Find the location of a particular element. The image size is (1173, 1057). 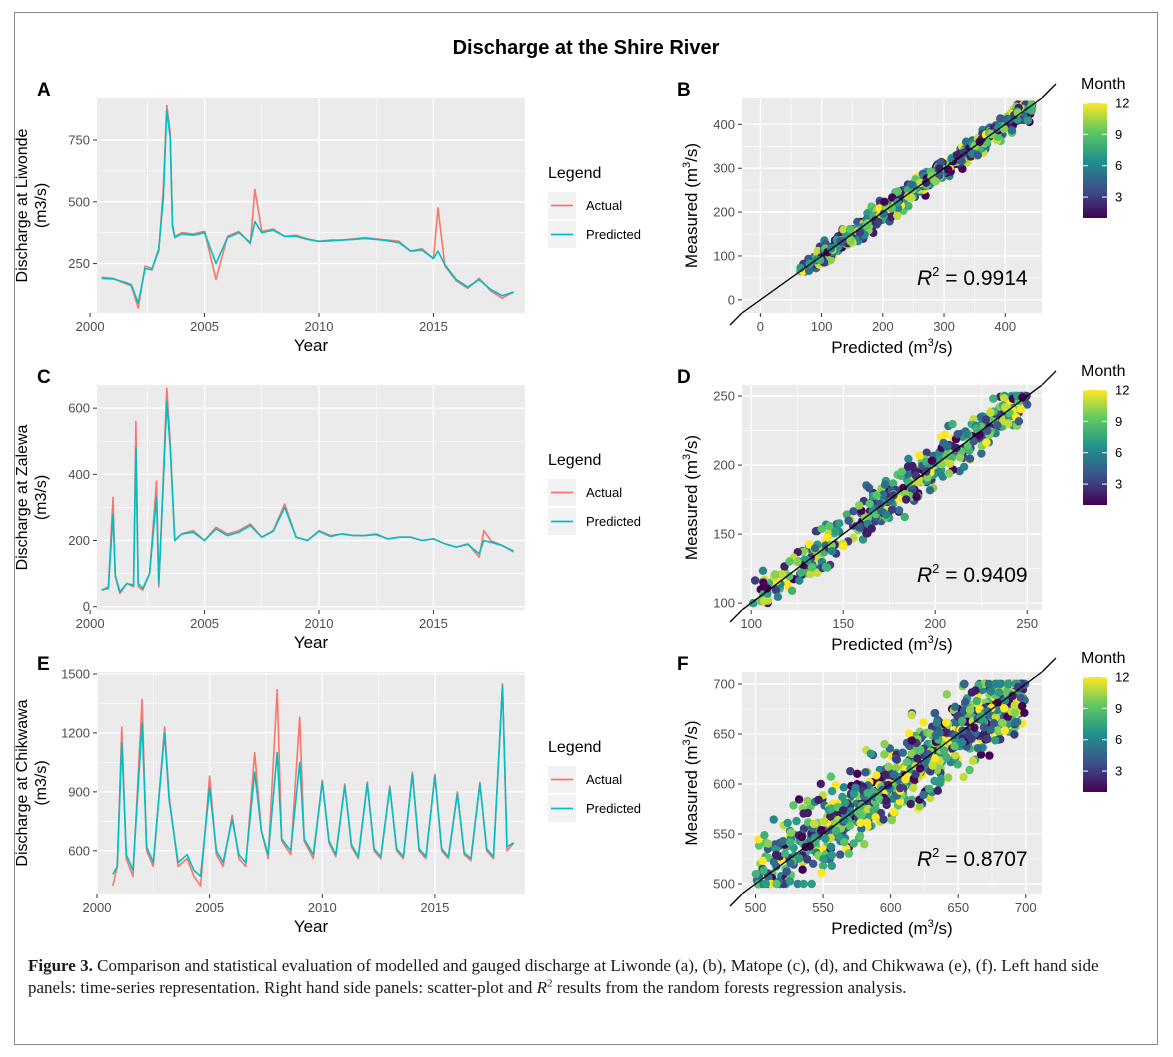

colorbar-tick-label: 9 is located at coordinates (1118, 708).